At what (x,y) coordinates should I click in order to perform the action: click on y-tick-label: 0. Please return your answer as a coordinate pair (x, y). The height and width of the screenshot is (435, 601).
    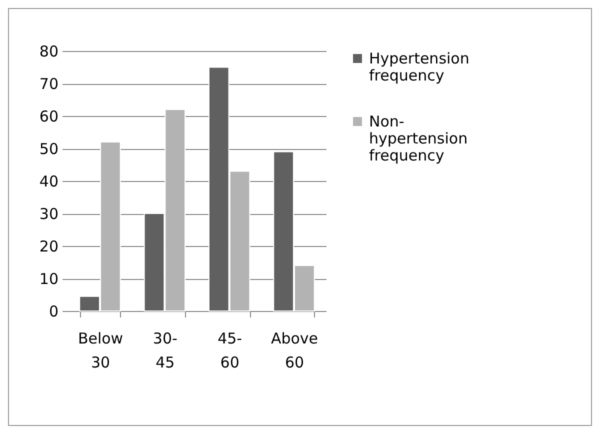
    Looking at the image, I should click on (53, 311).